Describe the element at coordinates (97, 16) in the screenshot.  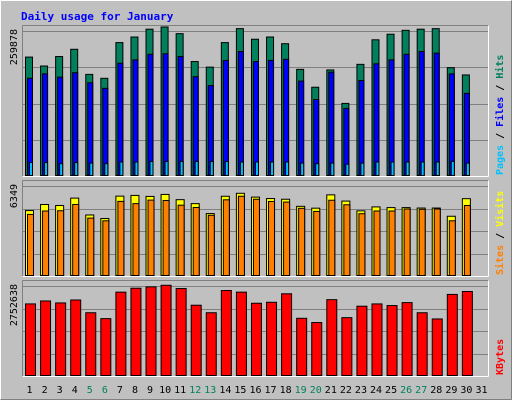
I see `chart-title: Daily usage for January` at that location.